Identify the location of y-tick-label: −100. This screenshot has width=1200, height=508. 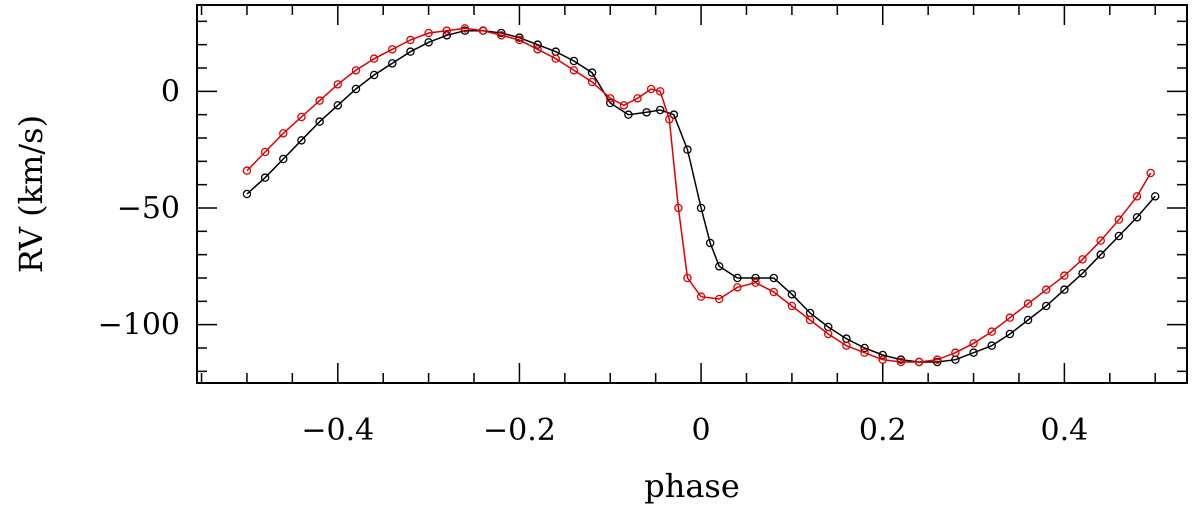
(139, 325).